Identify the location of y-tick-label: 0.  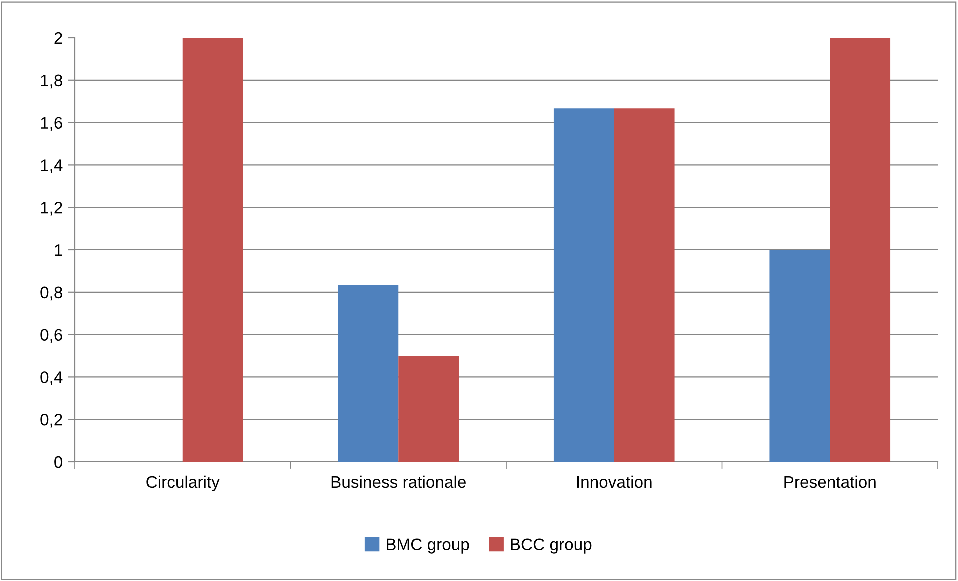
(58, 462).